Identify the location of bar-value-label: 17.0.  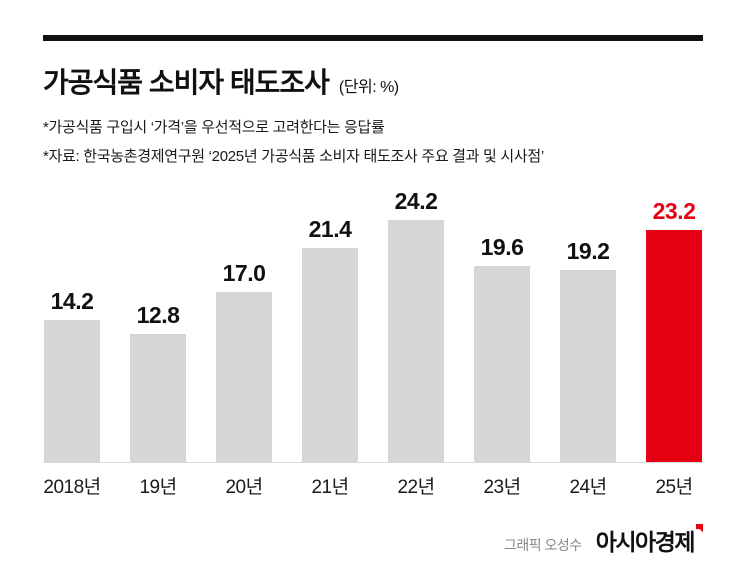
(244, 272).